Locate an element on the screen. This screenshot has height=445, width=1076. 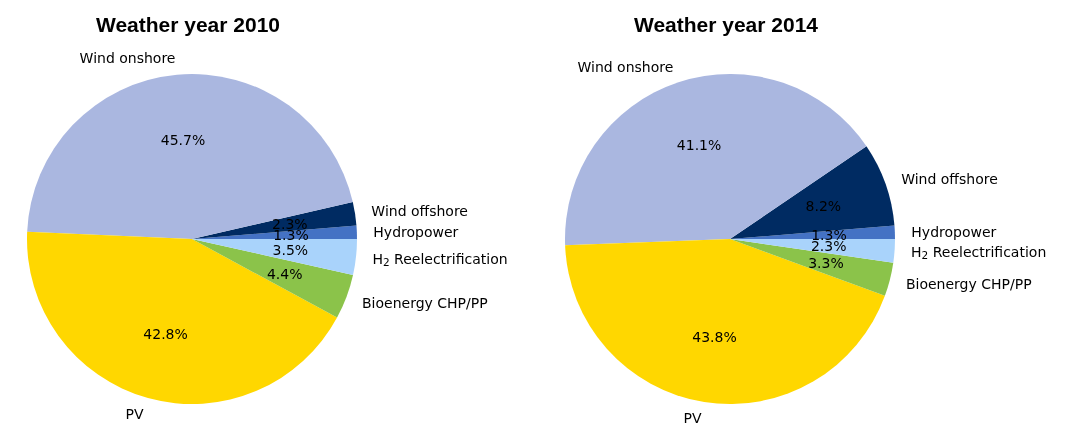
data-label: 3.3% is located at coordinates (826, 263).